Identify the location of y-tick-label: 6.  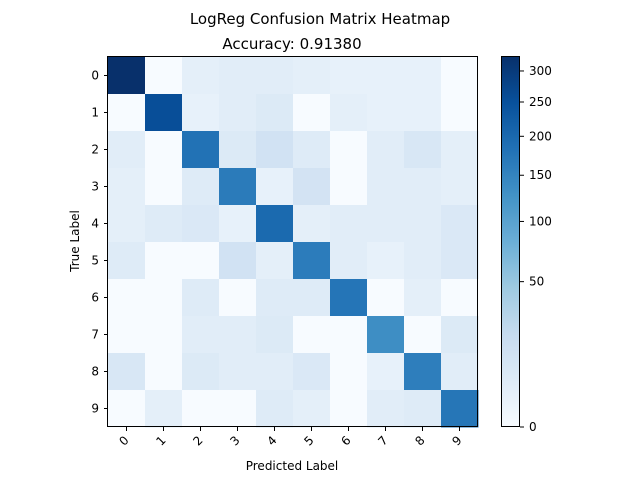
(95, 298).